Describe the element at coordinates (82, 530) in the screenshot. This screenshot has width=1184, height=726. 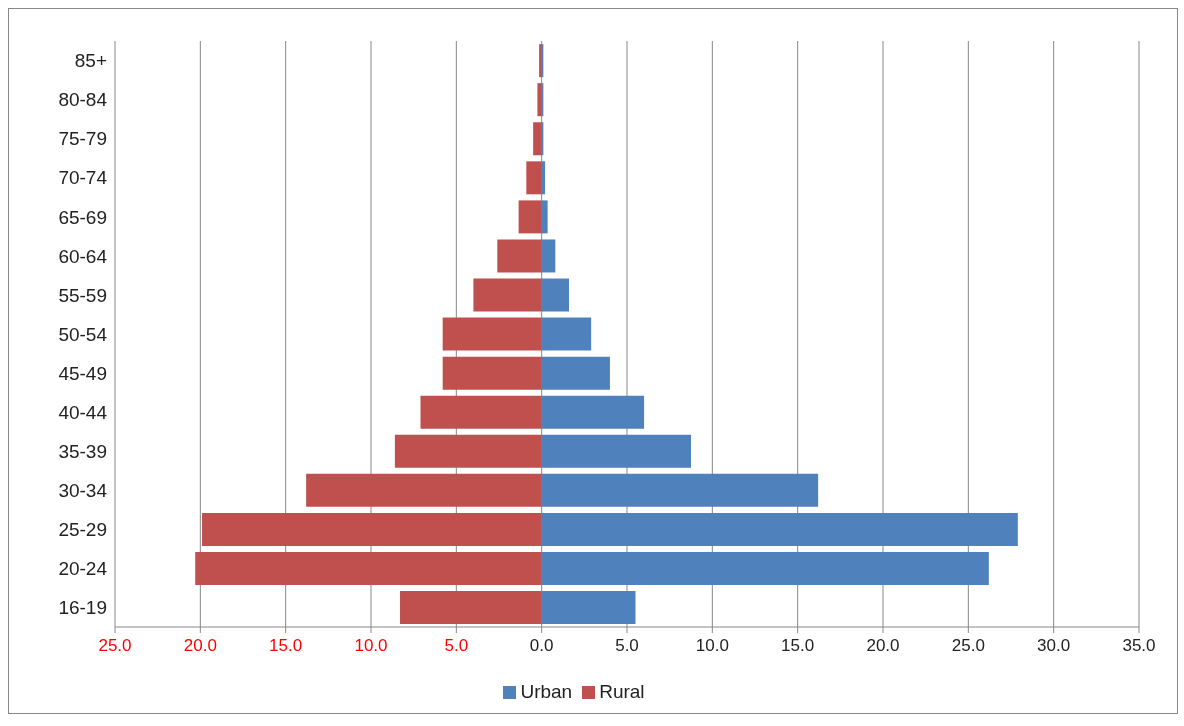
I see `y-tick-label: 25-29` at that location.